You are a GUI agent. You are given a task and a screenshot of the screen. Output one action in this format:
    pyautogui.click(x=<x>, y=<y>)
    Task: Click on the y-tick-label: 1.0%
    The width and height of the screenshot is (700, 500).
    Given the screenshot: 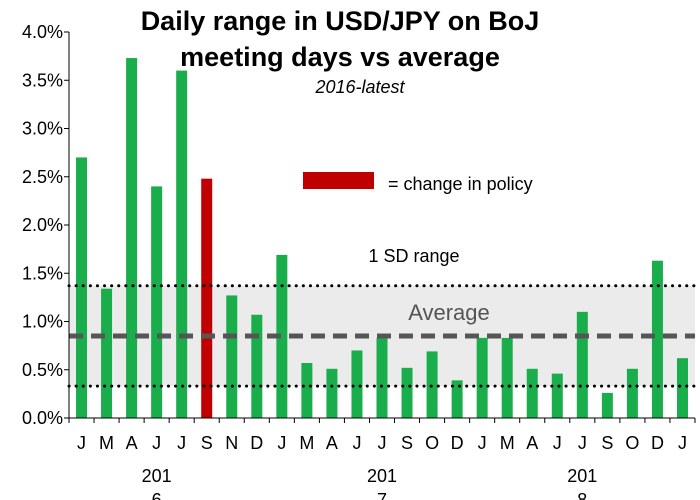 What is the action you would take?
    pyautogui.click(x=42, y=322)
    